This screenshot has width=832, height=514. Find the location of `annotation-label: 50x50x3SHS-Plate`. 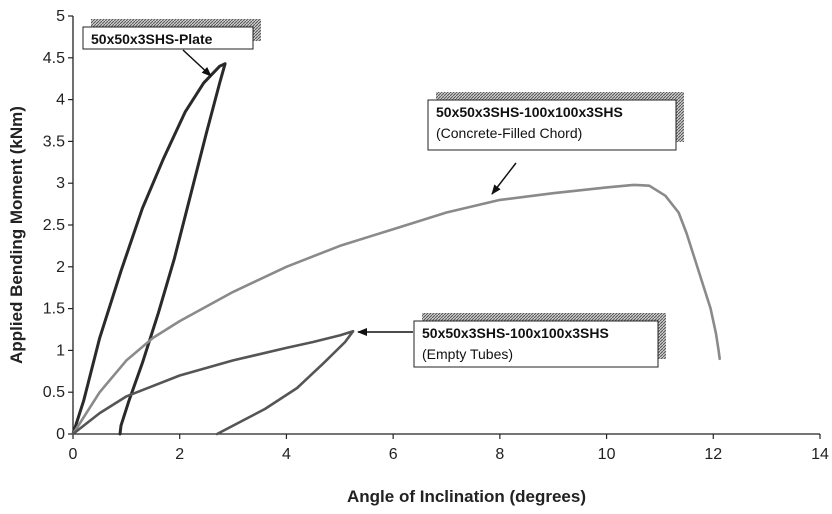

annotation-label: 50x50x3SHS-Plate is located at coordinates (152, 39).